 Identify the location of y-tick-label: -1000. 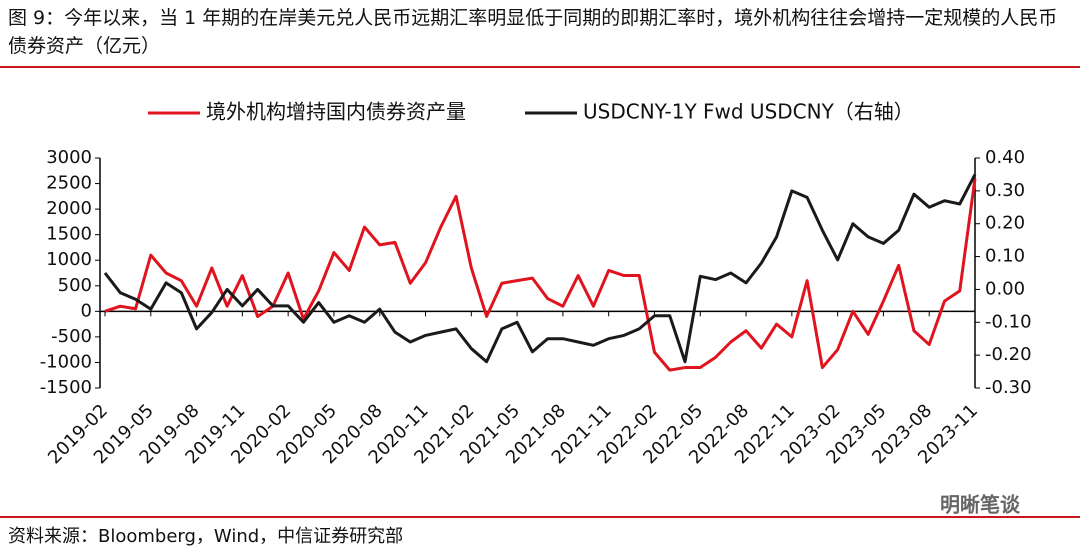
(66, 361).